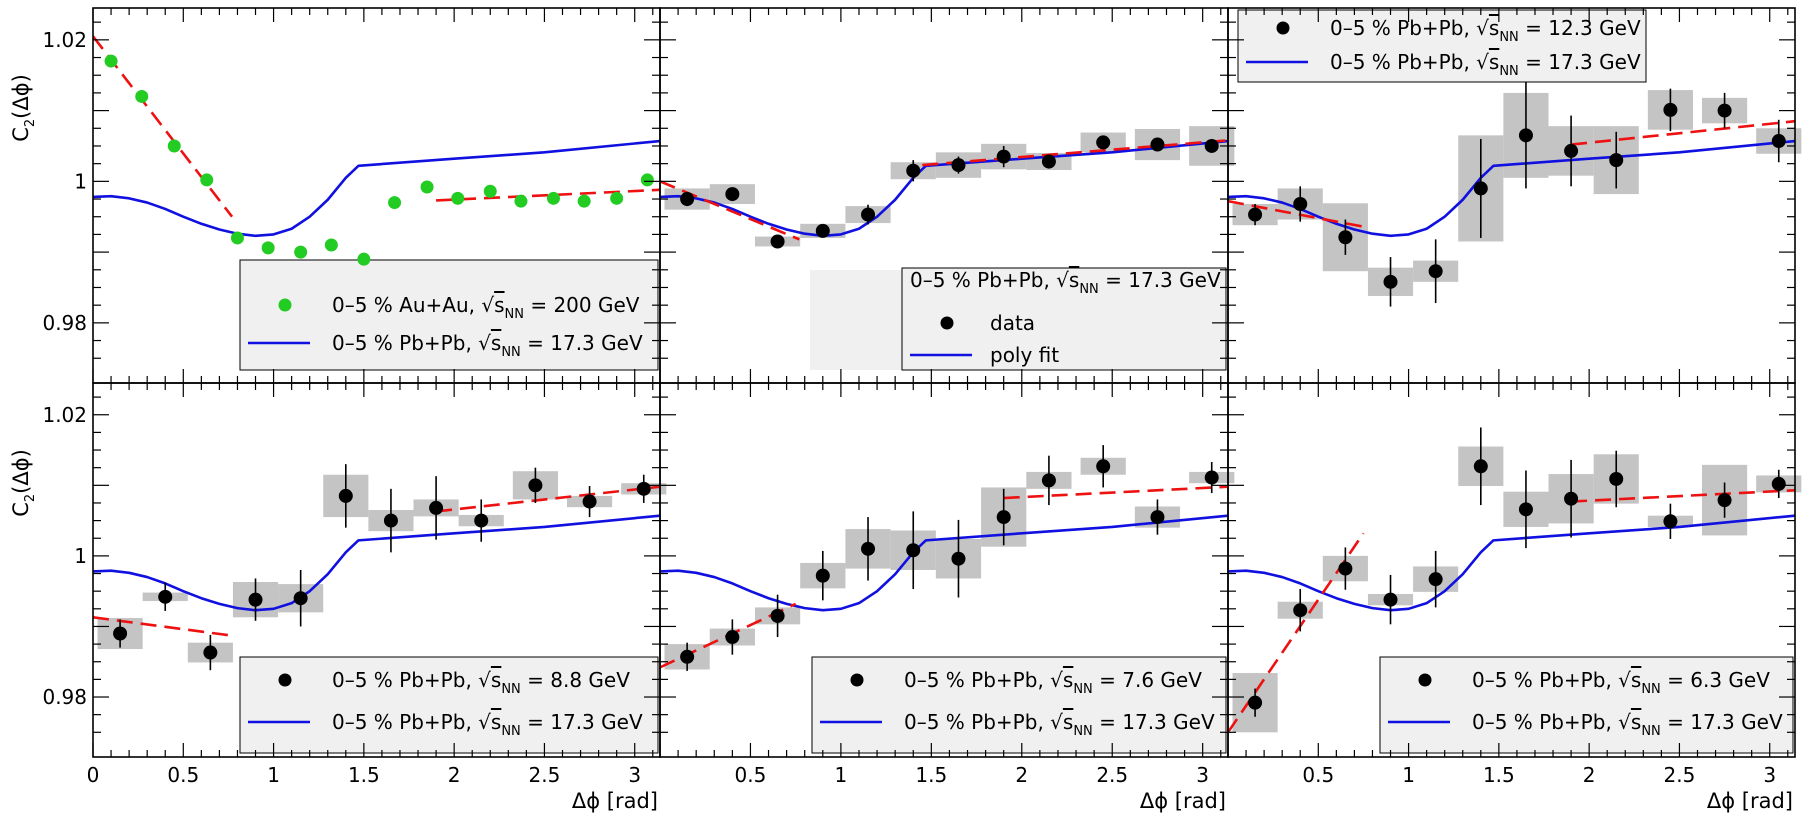  Describe the element at coordinates (1682, 132) in the screenshot. I see `panel-top-right-linear-fit` at that location.